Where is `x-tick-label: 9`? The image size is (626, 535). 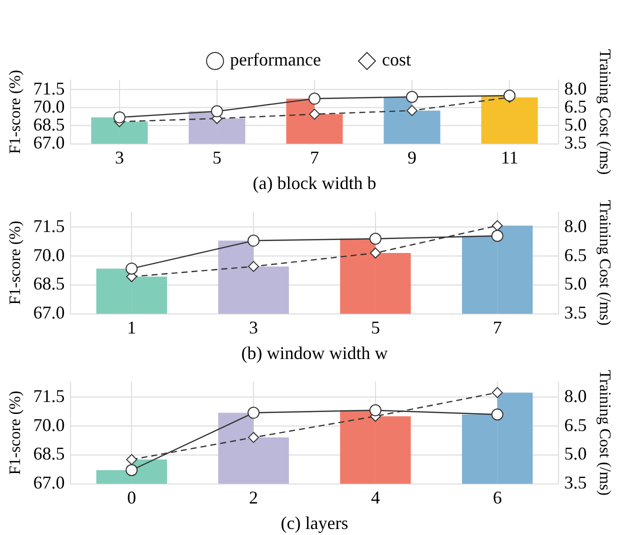
x-tick-label: 9 is located at coordinates (412, 157).